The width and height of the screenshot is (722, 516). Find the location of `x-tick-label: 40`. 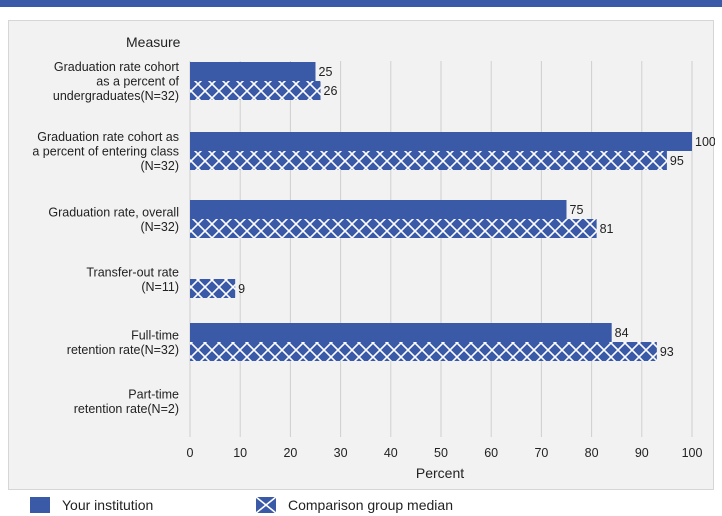

x-tick-label: 40 is located at coordinates (391, 453).